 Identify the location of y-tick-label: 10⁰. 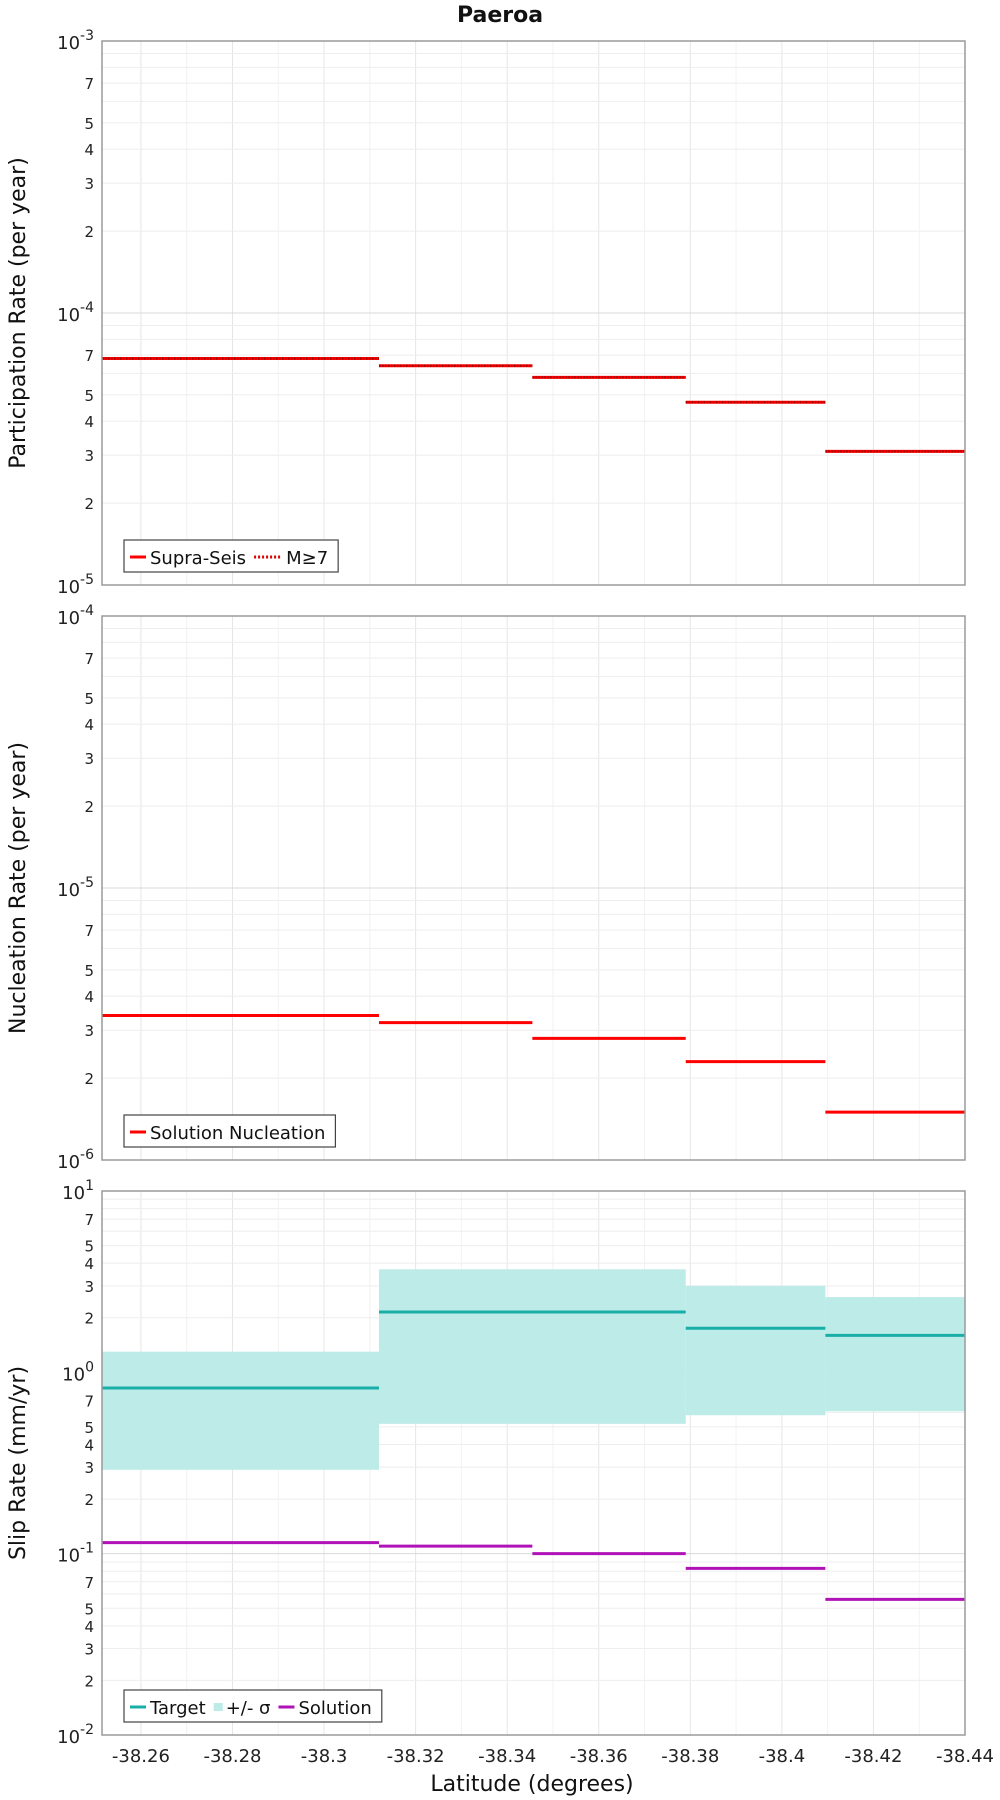
(78, 1372).